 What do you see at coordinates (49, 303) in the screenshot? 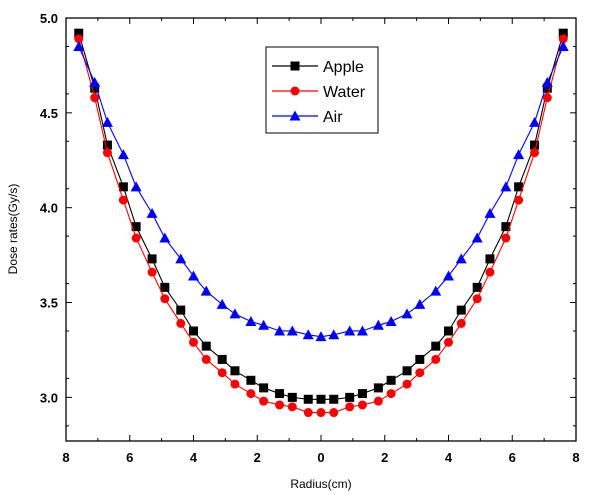
I see `y-tick-label: 3.5` at bounding box center [49, 303].